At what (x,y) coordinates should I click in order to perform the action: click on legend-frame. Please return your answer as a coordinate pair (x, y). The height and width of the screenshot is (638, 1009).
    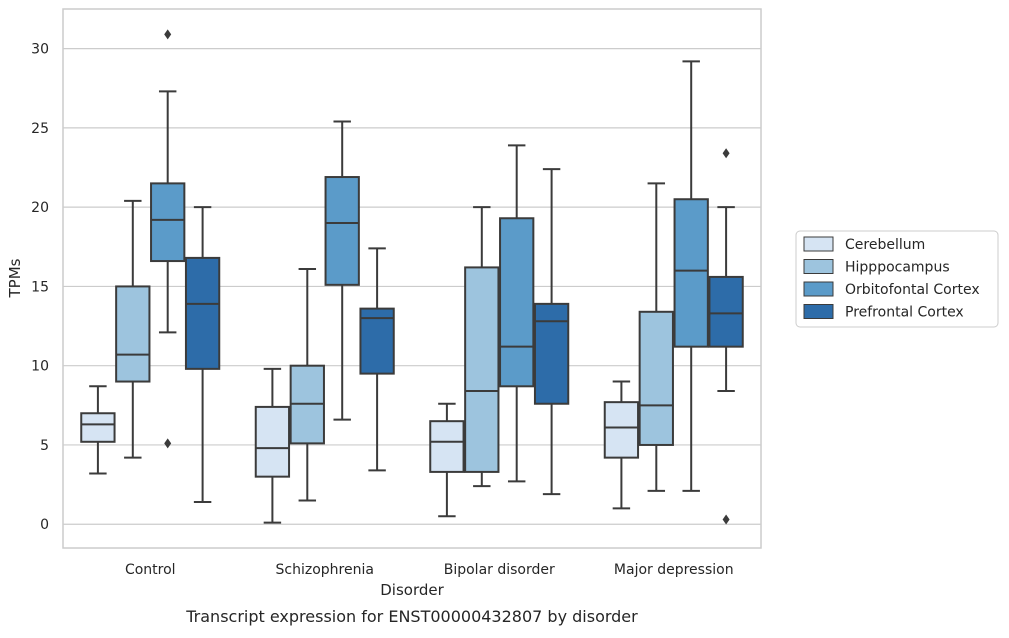
    Looking at the image, I should click on (897, 279).